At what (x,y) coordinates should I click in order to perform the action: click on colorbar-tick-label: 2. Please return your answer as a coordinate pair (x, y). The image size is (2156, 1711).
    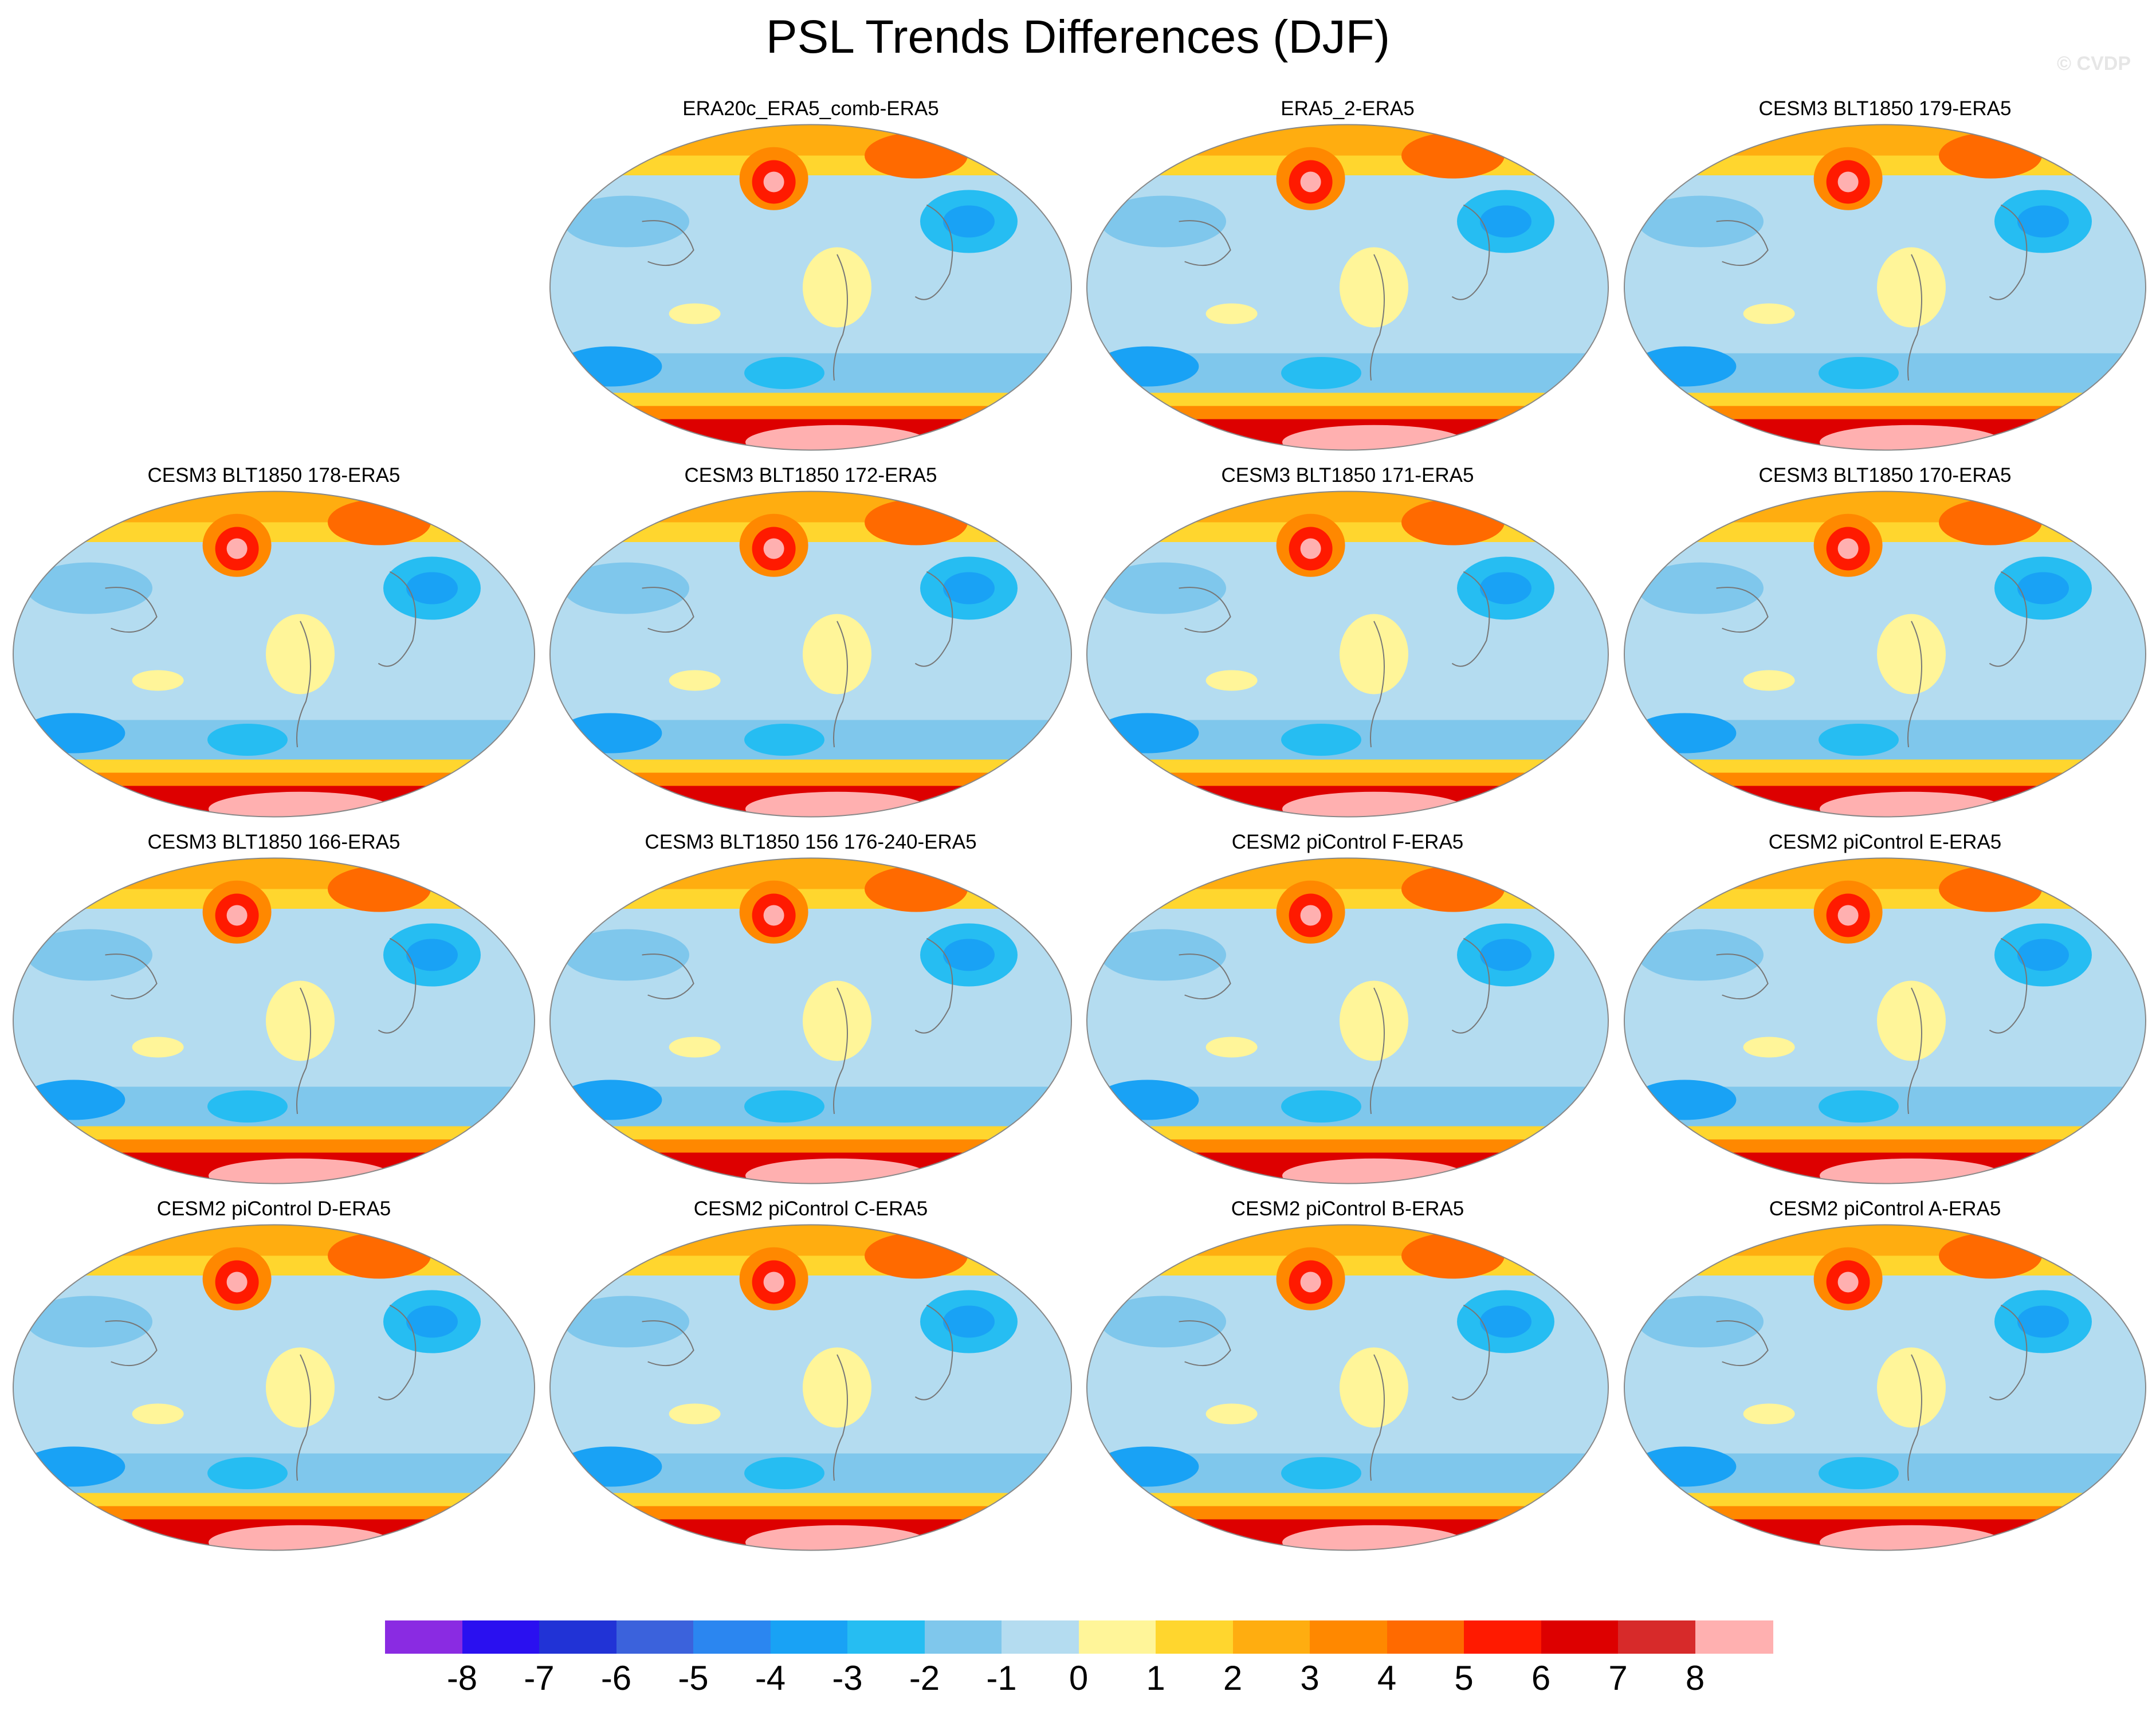
    Looking at the image, I should click on (1233, 1678).